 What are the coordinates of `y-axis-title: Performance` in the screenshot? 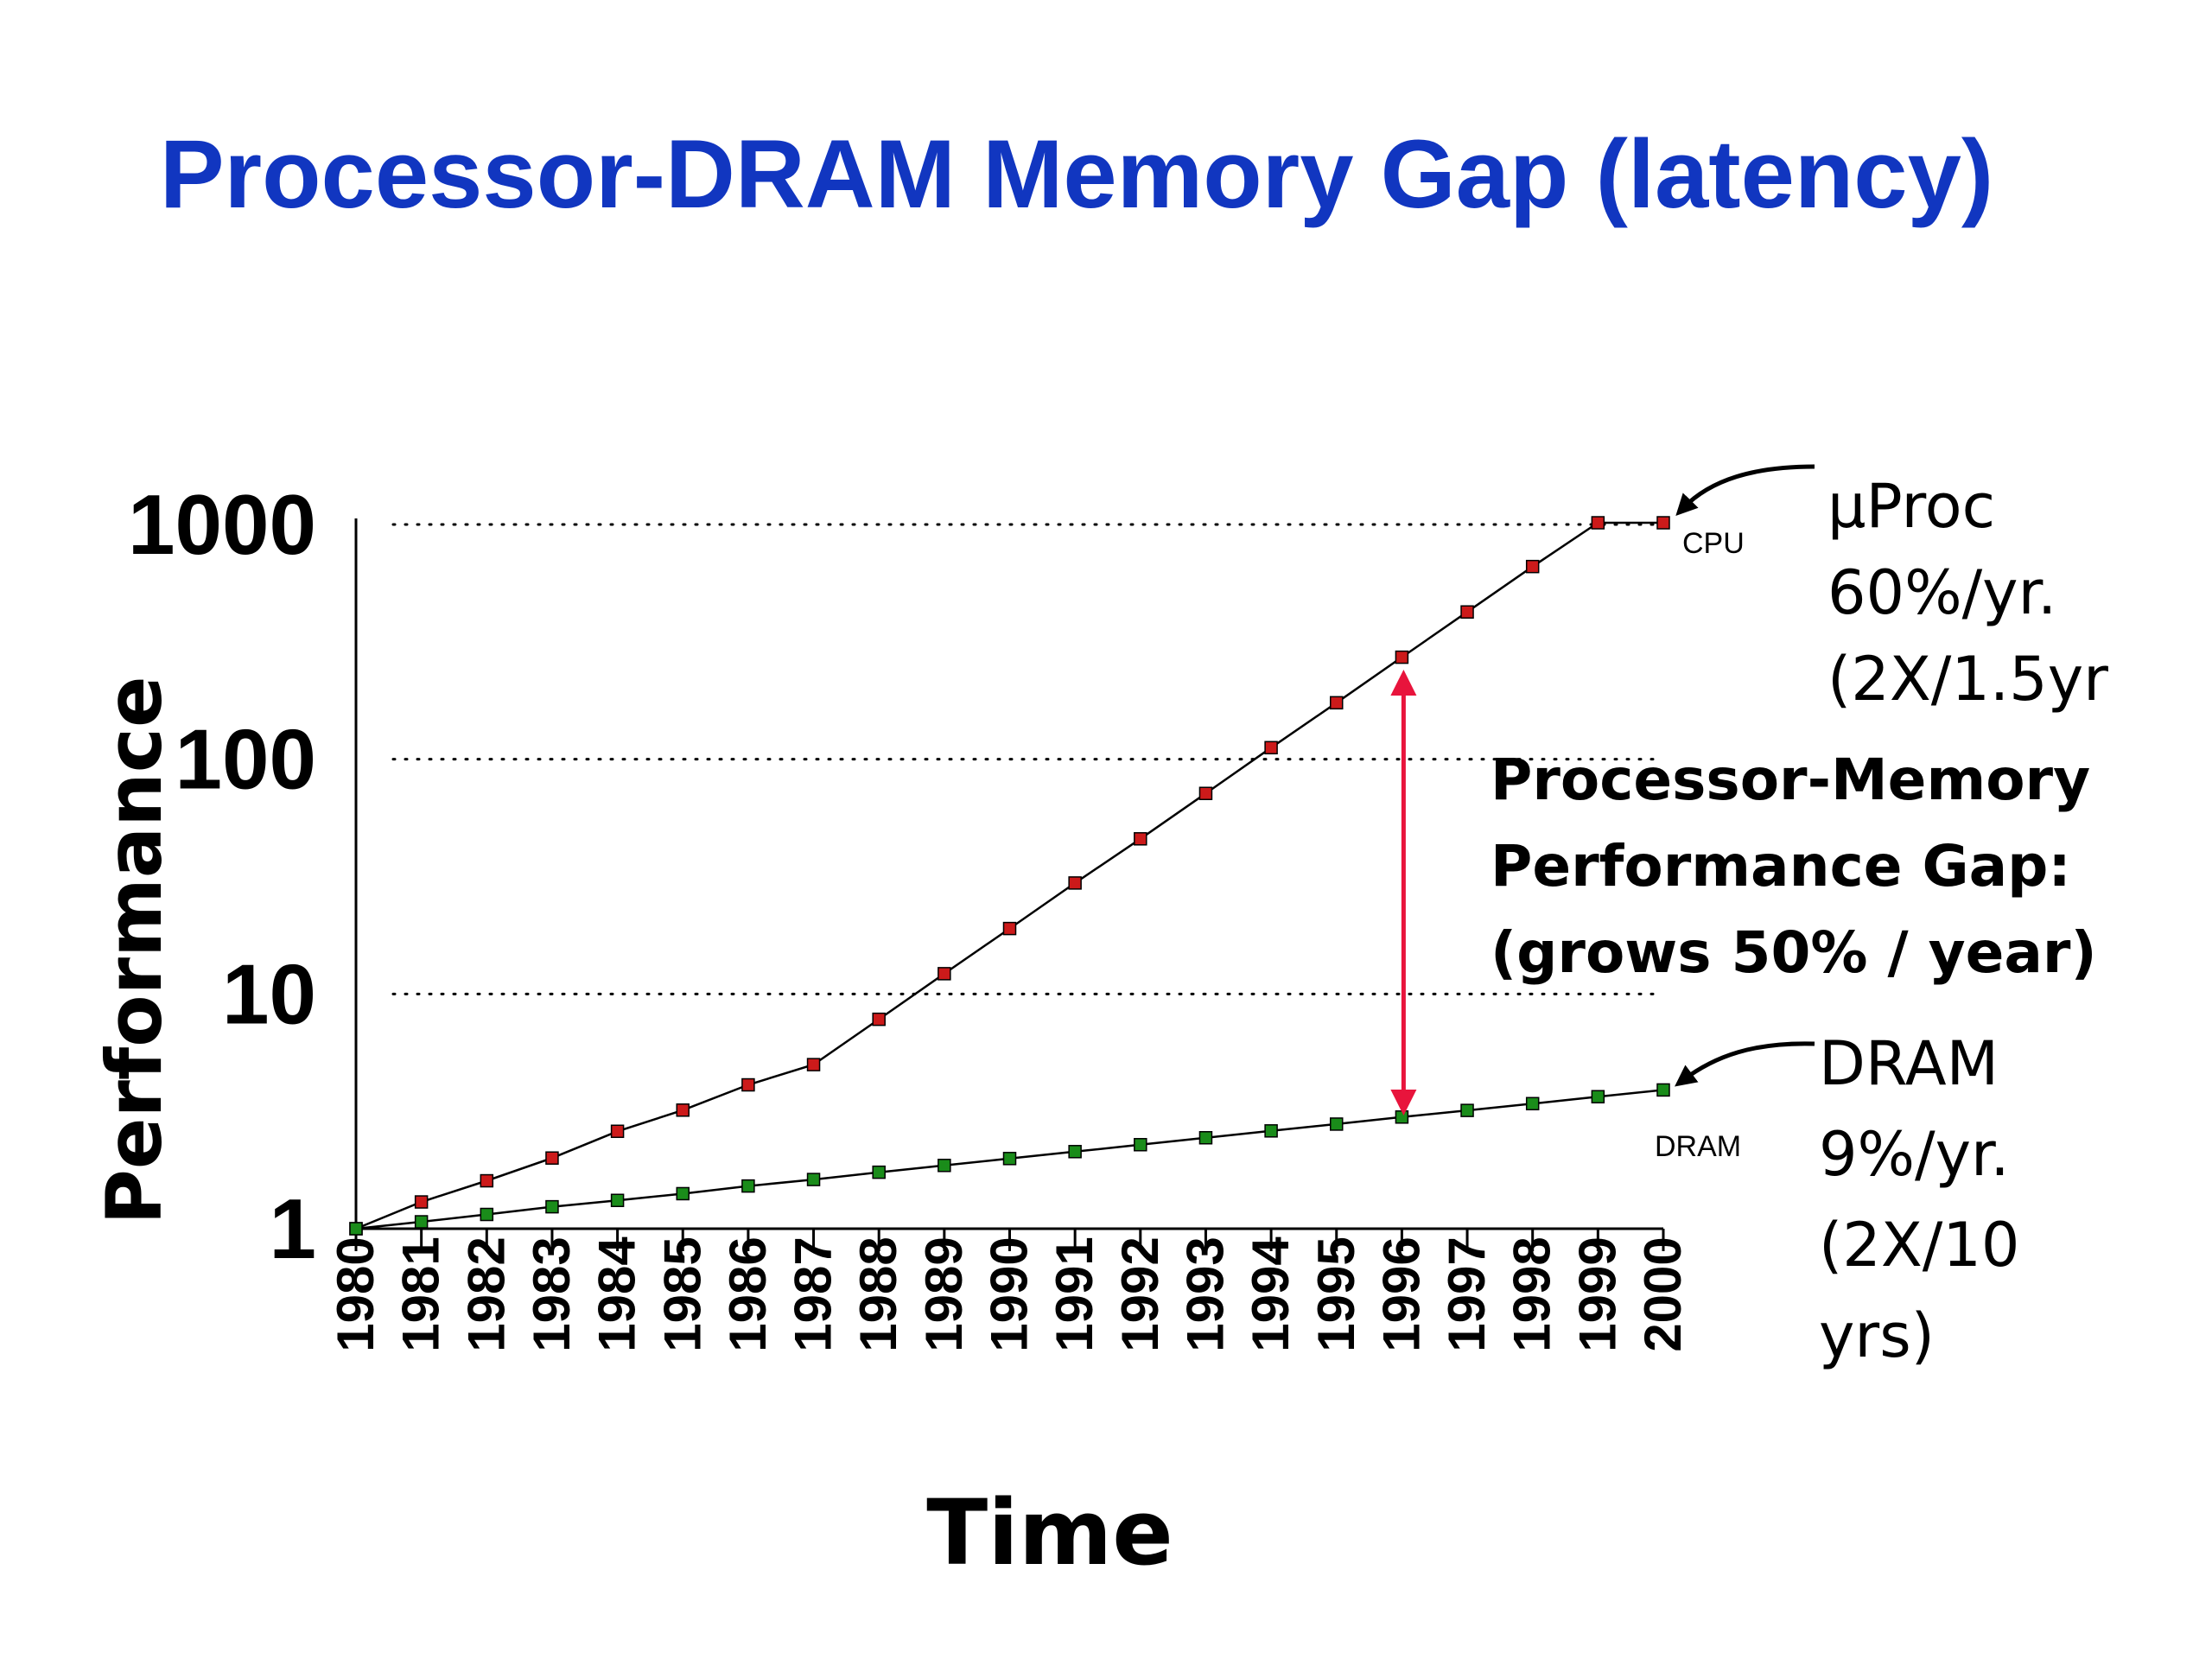 It's located at (134, 950).